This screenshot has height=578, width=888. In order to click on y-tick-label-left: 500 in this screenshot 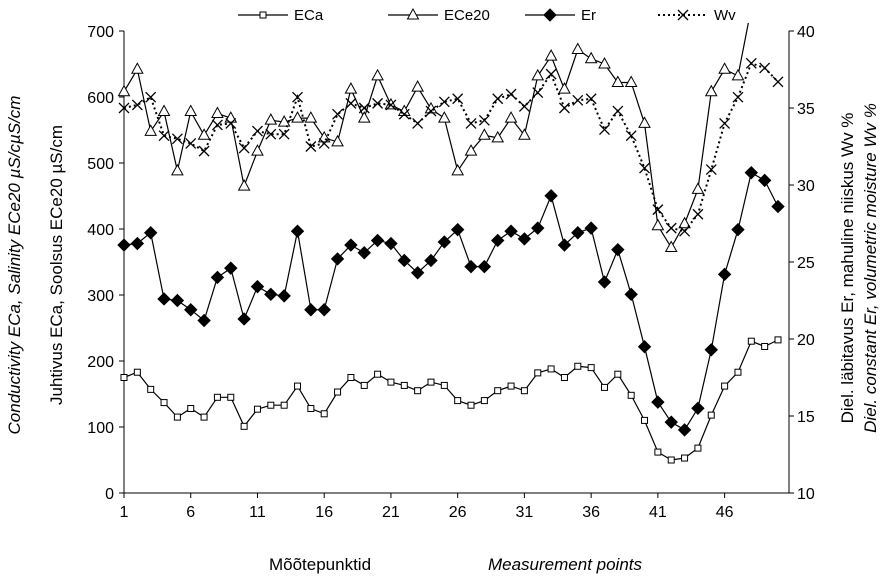, I will do `click(100, 164)`.